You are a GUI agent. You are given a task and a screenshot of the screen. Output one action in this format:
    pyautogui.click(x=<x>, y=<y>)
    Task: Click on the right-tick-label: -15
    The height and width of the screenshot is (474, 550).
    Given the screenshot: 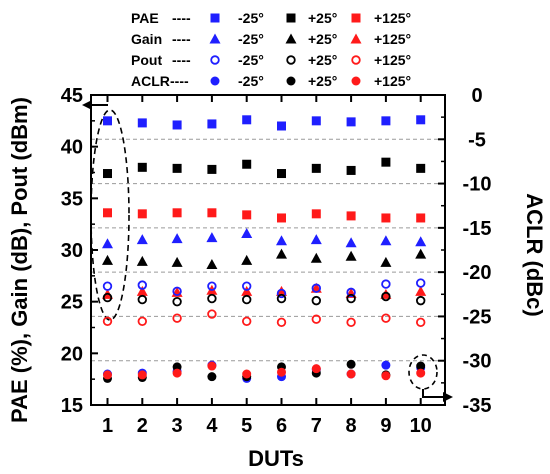 What is the action you would take?
    pyautogui.click(x=477, y=229)
    